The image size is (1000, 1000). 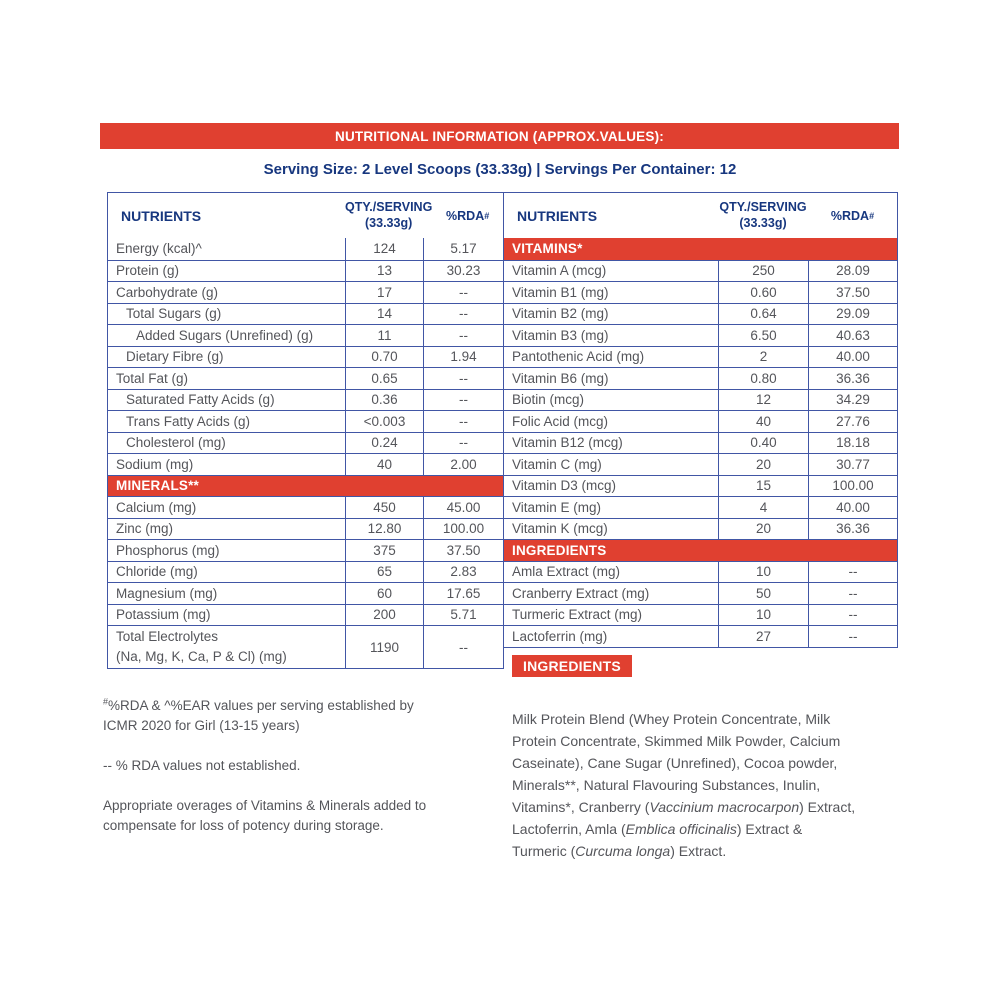 I want to click on nutrient-label: Sodium (mg), so click(x=155, y=464).